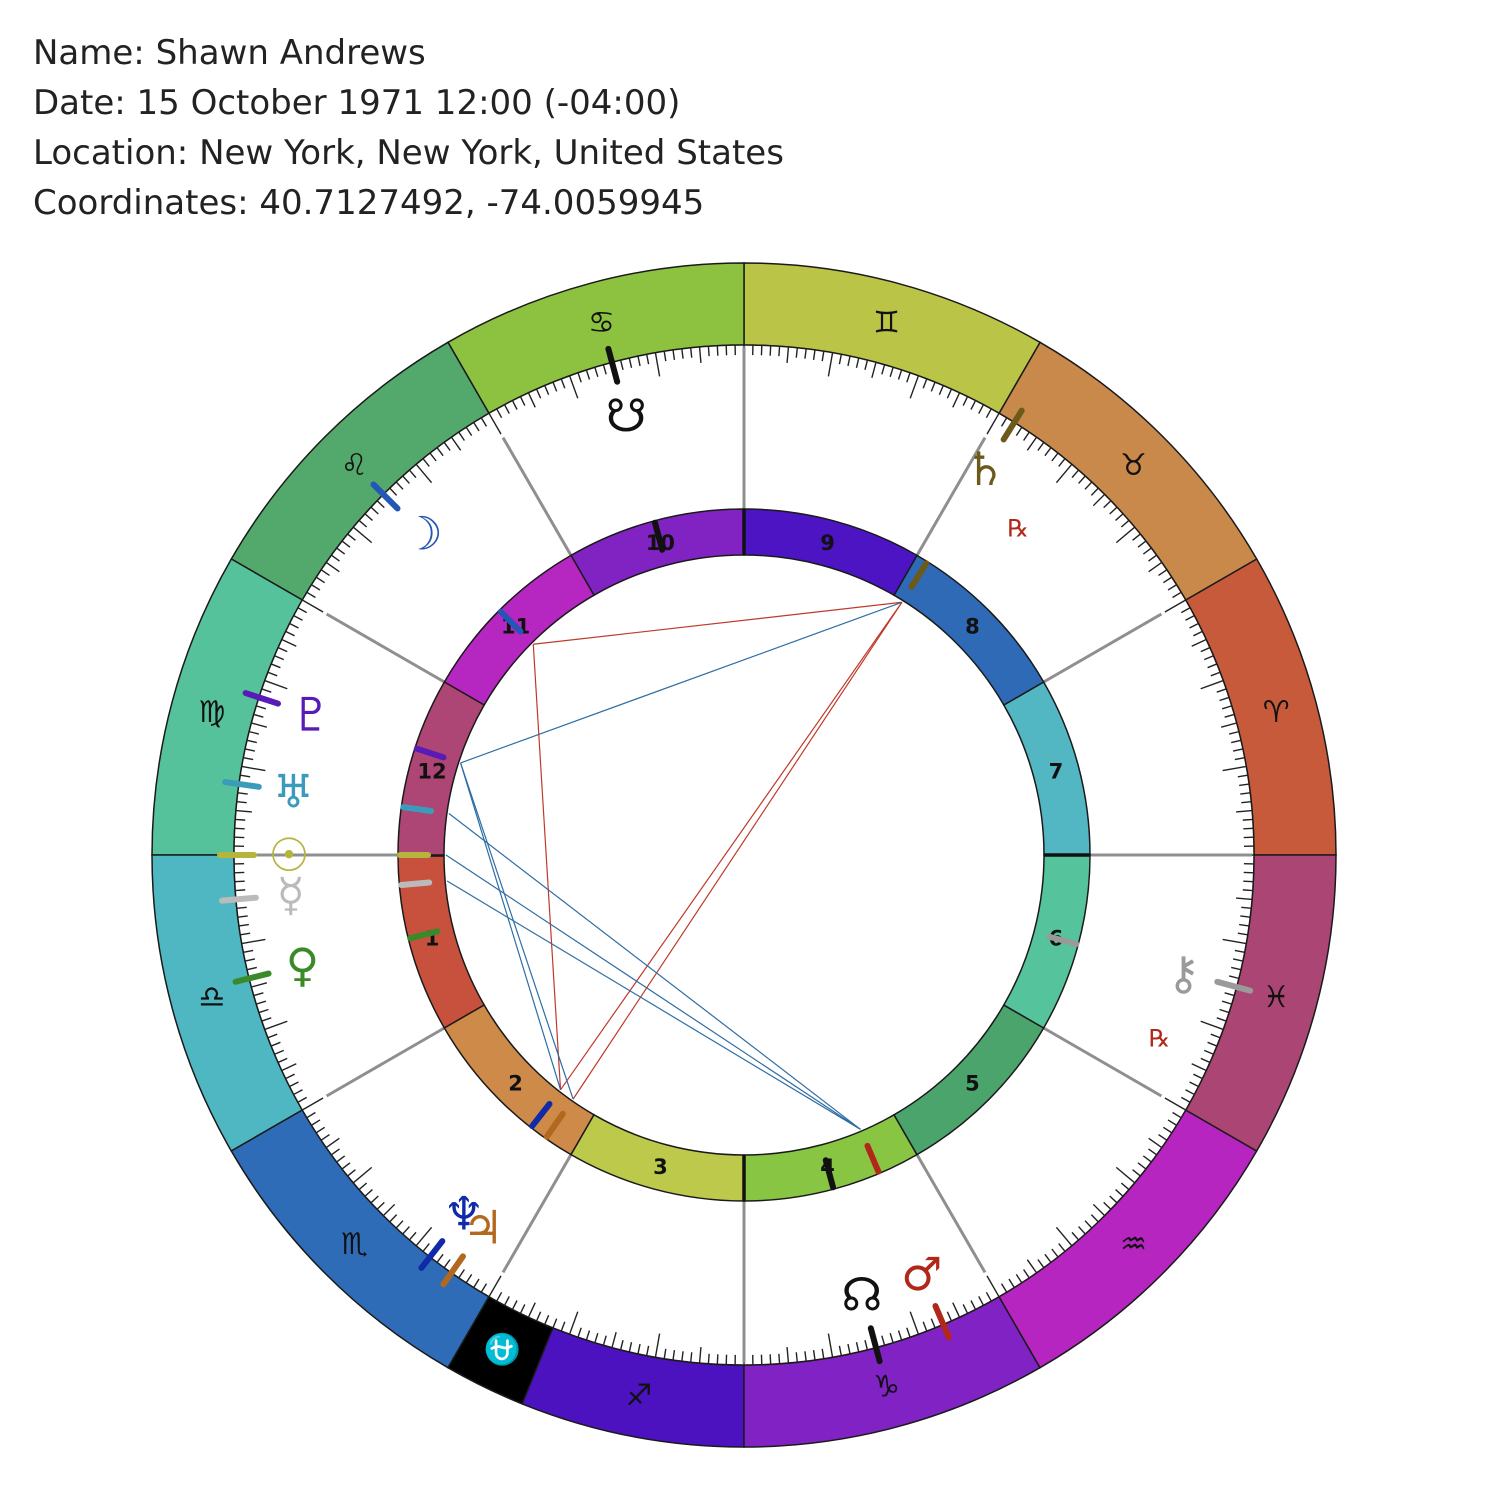  What do you see at coordinates (541, 1115) in the screenshot?
I see `neptune-inner-marker` at bounding box center [541, 1115].